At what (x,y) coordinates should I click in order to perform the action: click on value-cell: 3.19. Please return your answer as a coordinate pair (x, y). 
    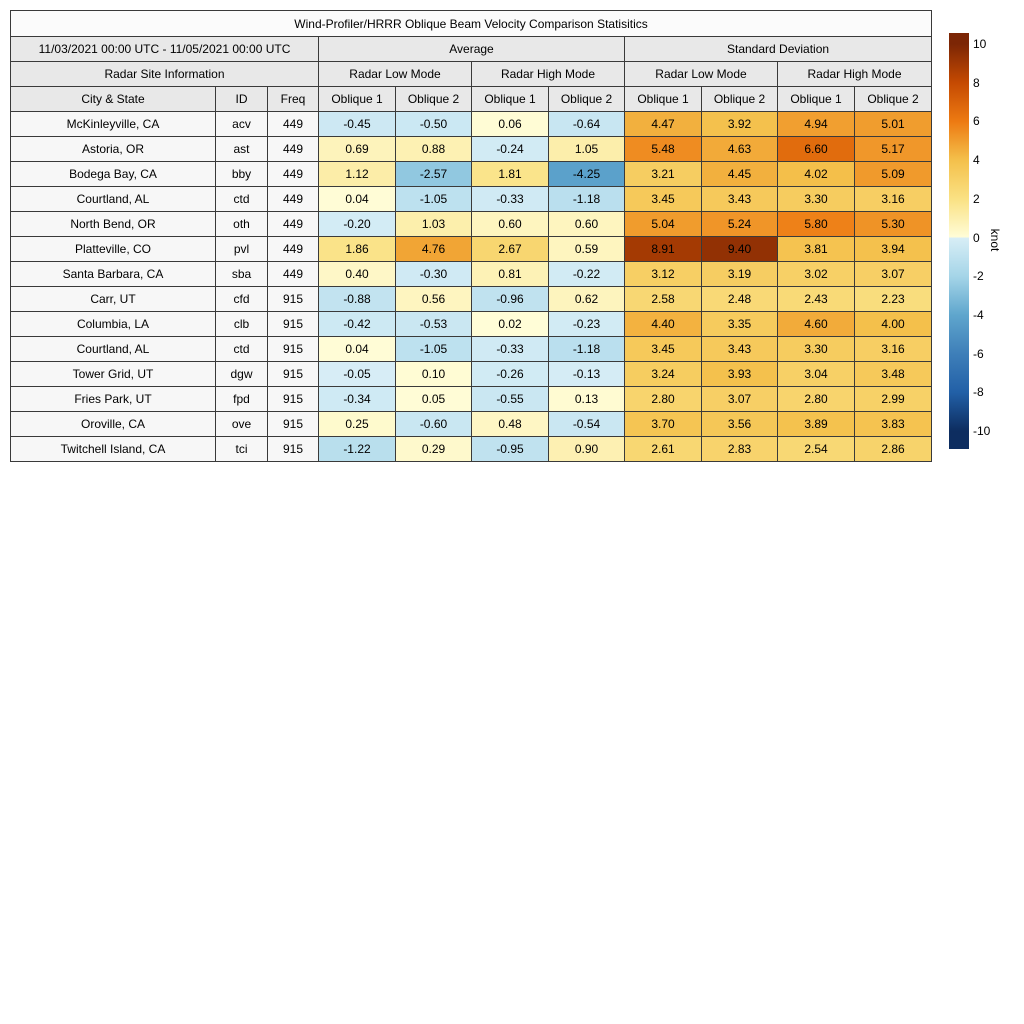
    Looking at the image, I should click on (739, 274).